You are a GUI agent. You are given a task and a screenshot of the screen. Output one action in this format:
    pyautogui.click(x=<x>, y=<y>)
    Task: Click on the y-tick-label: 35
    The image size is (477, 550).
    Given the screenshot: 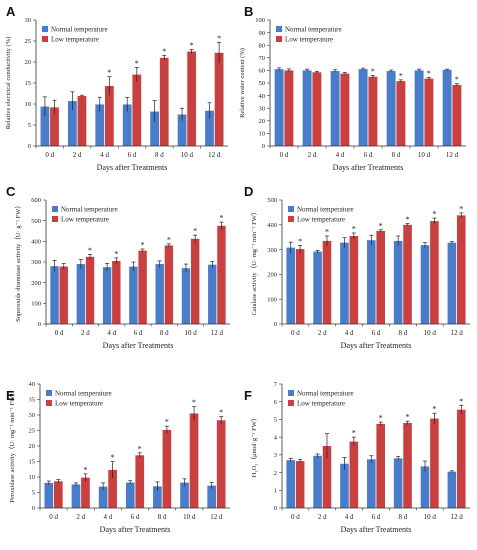 What is the action you would take?
    pyautogui.click(x=32, y=400)
    